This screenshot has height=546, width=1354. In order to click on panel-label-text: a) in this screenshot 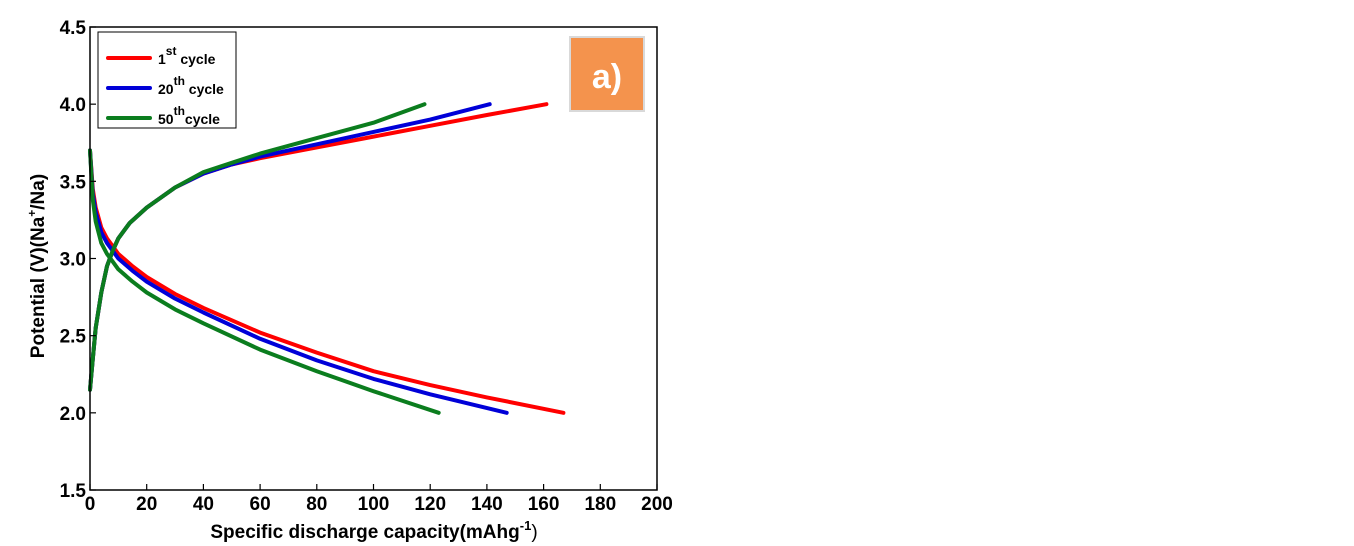, I will do `click(607, 77)`.